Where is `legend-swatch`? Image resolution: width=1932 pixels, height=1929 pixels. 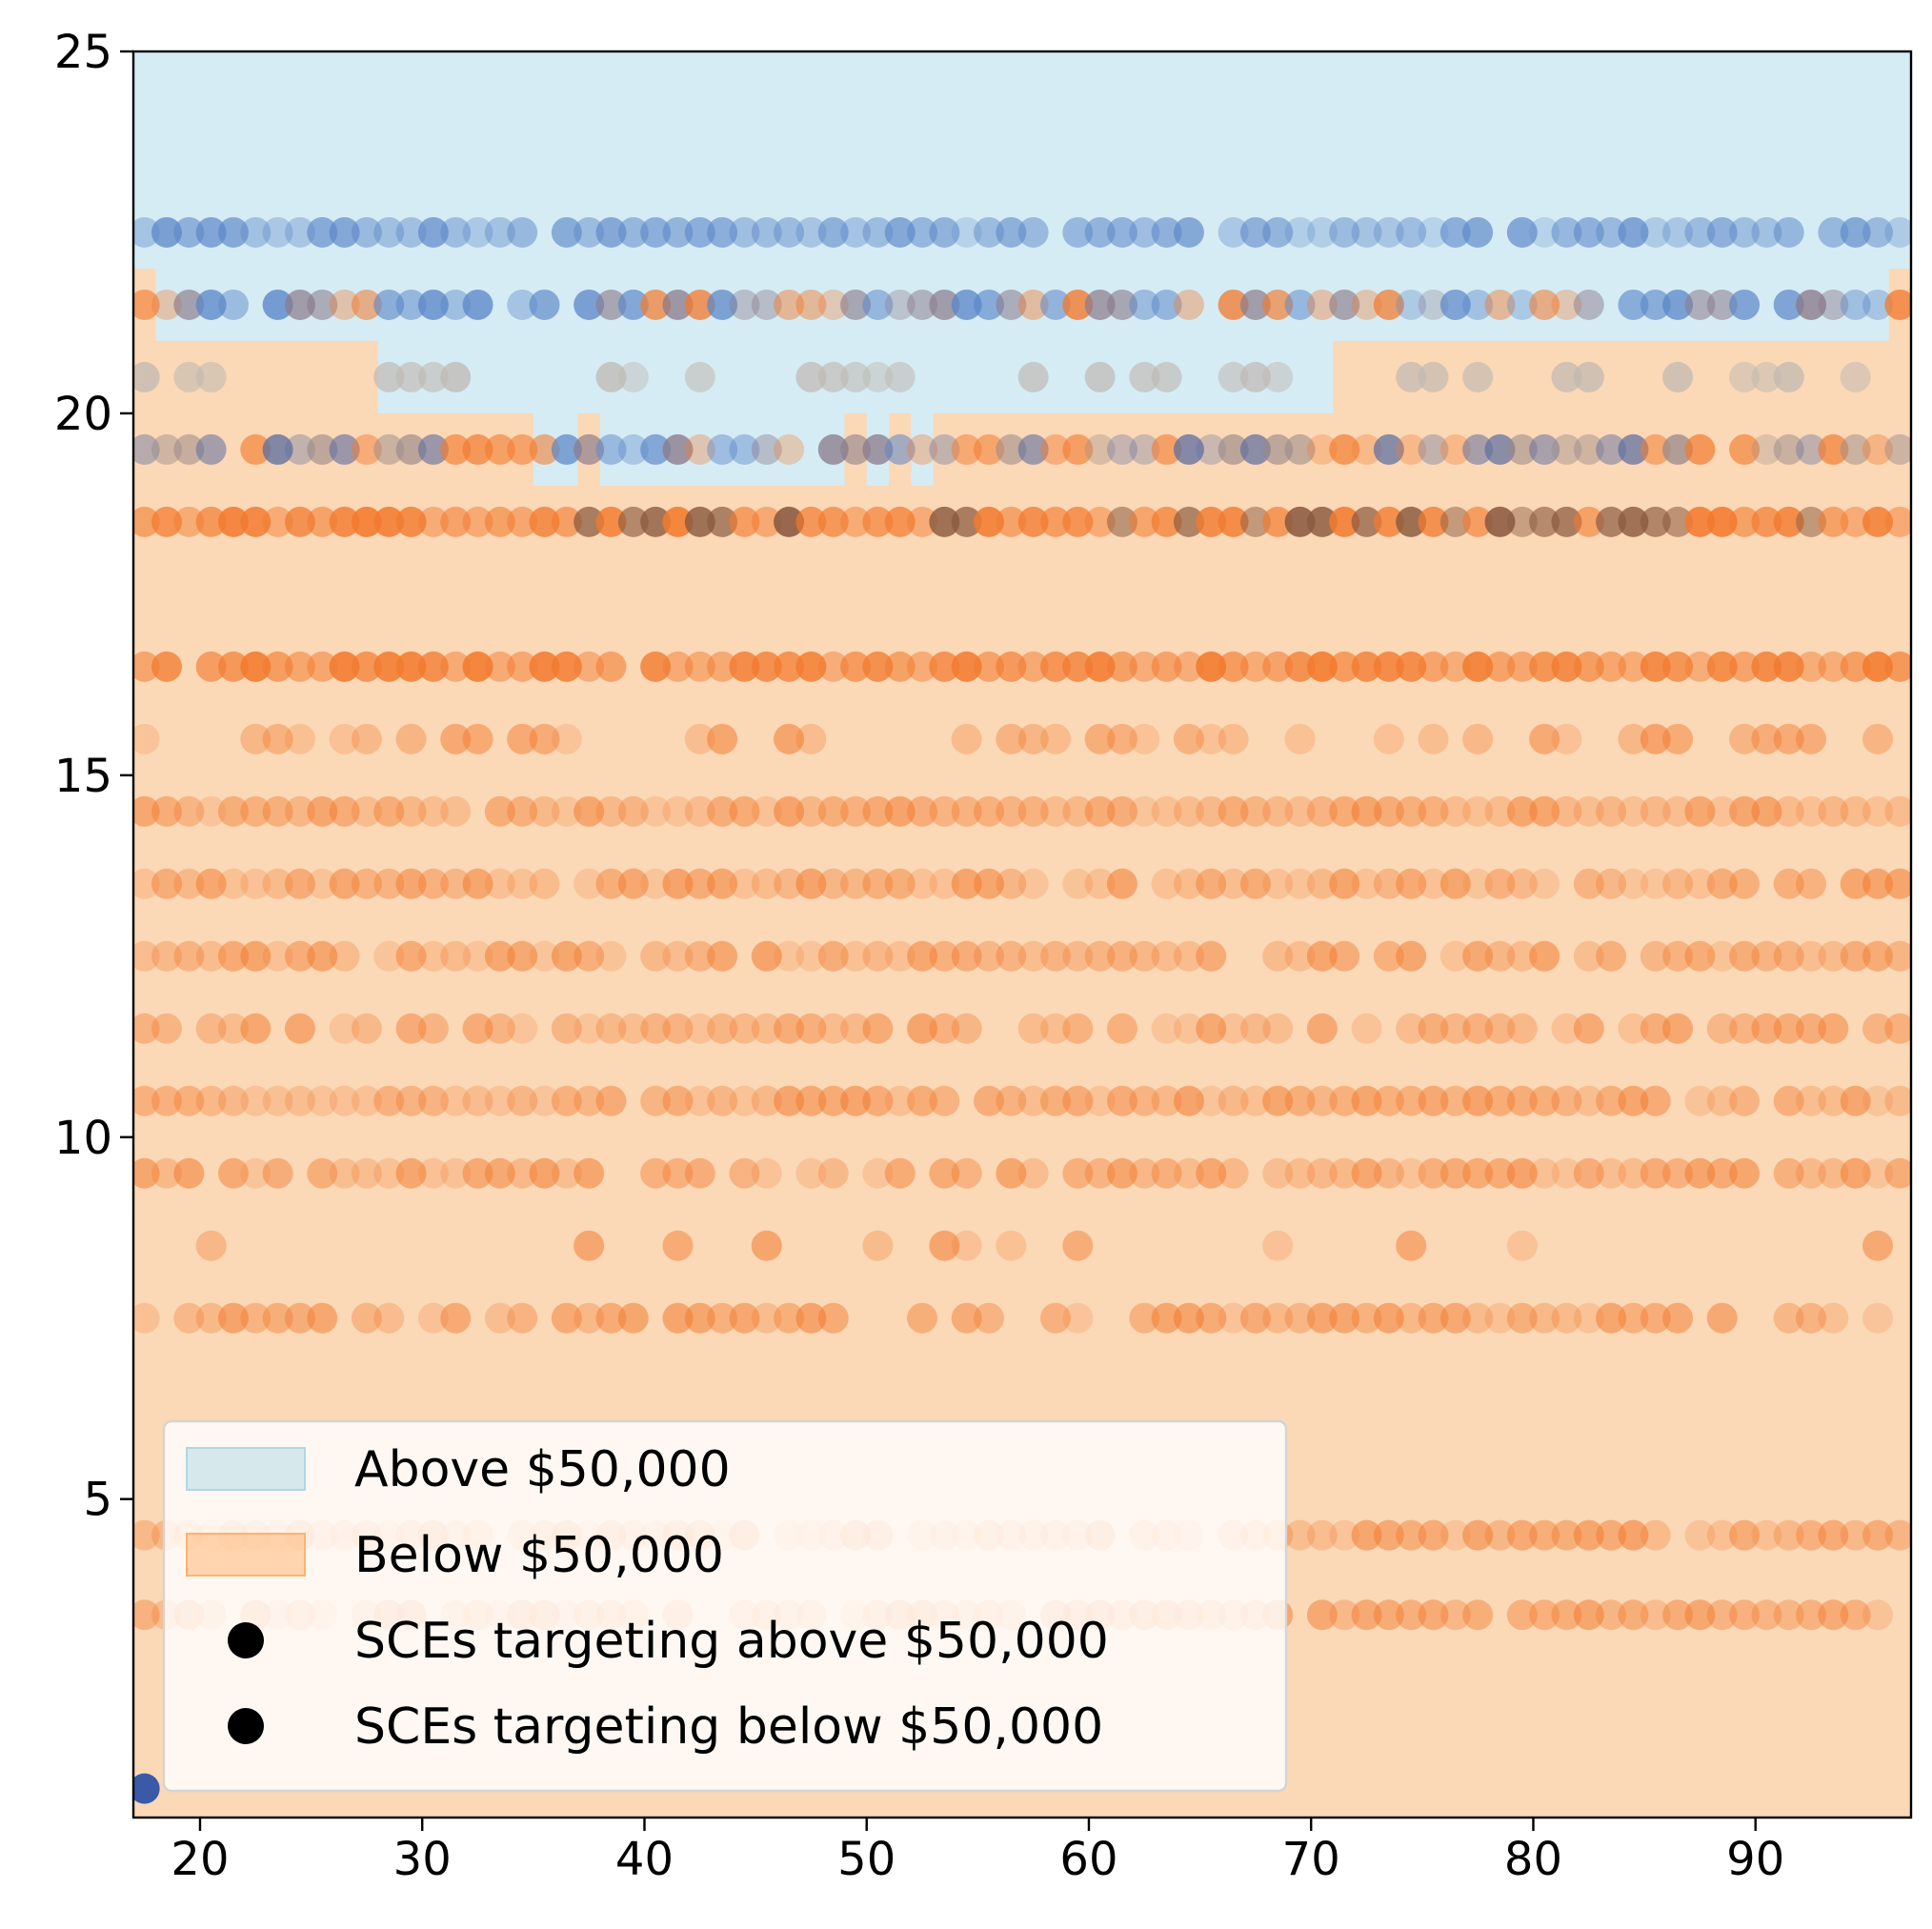 legend-swatch is located at coordinates (246, 1555).